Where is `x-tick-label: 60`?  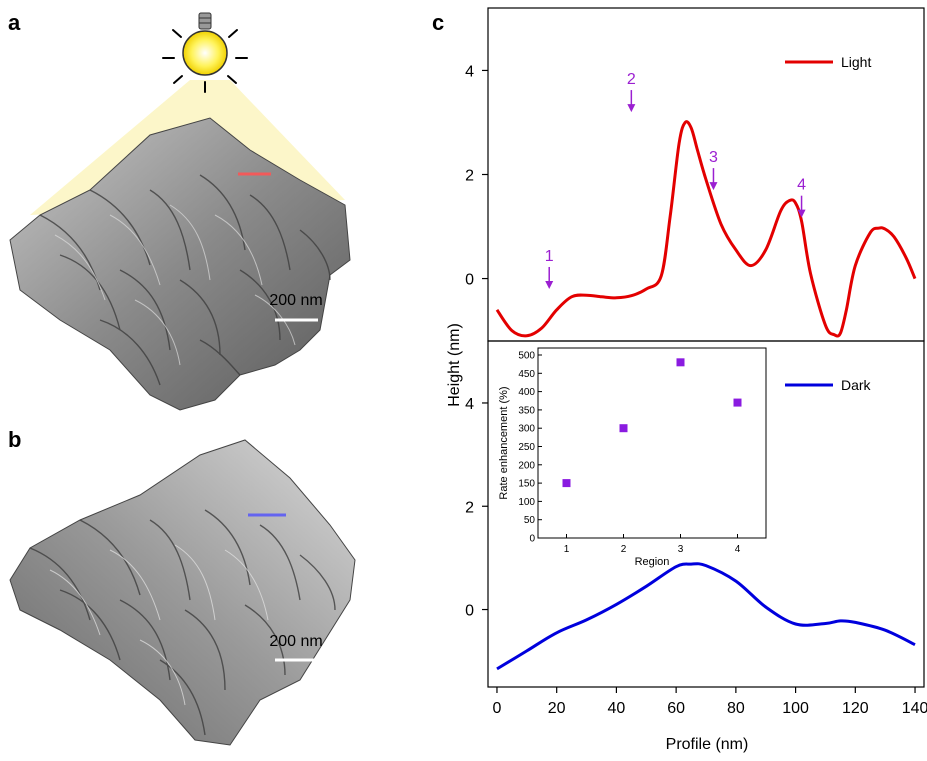
x-tick-label: 60 is located at coordinates (676, 708).